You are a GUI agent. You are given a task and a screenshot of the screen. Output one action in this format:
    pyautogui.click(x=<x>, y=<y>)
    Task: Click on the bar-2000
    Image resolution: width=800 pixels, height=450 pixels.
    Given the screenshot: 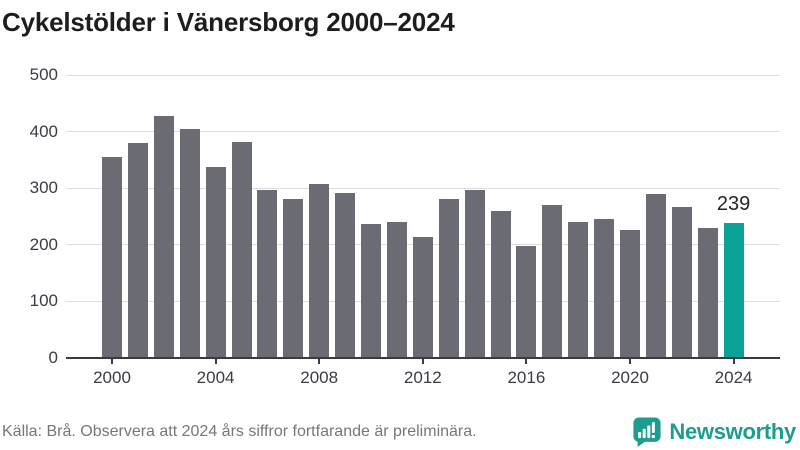 What is the action you would take?
    pyautogui.click(x=112, y=257)
    